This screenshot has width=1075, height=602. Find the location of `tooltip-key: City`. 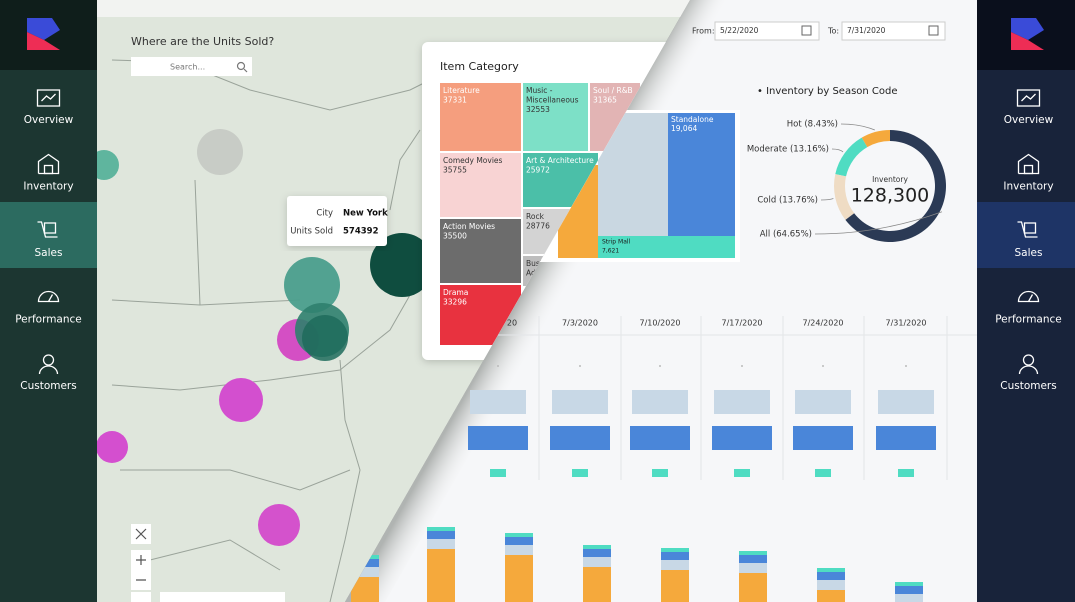

tooltip-key: City is located at coordinates (324, 214).